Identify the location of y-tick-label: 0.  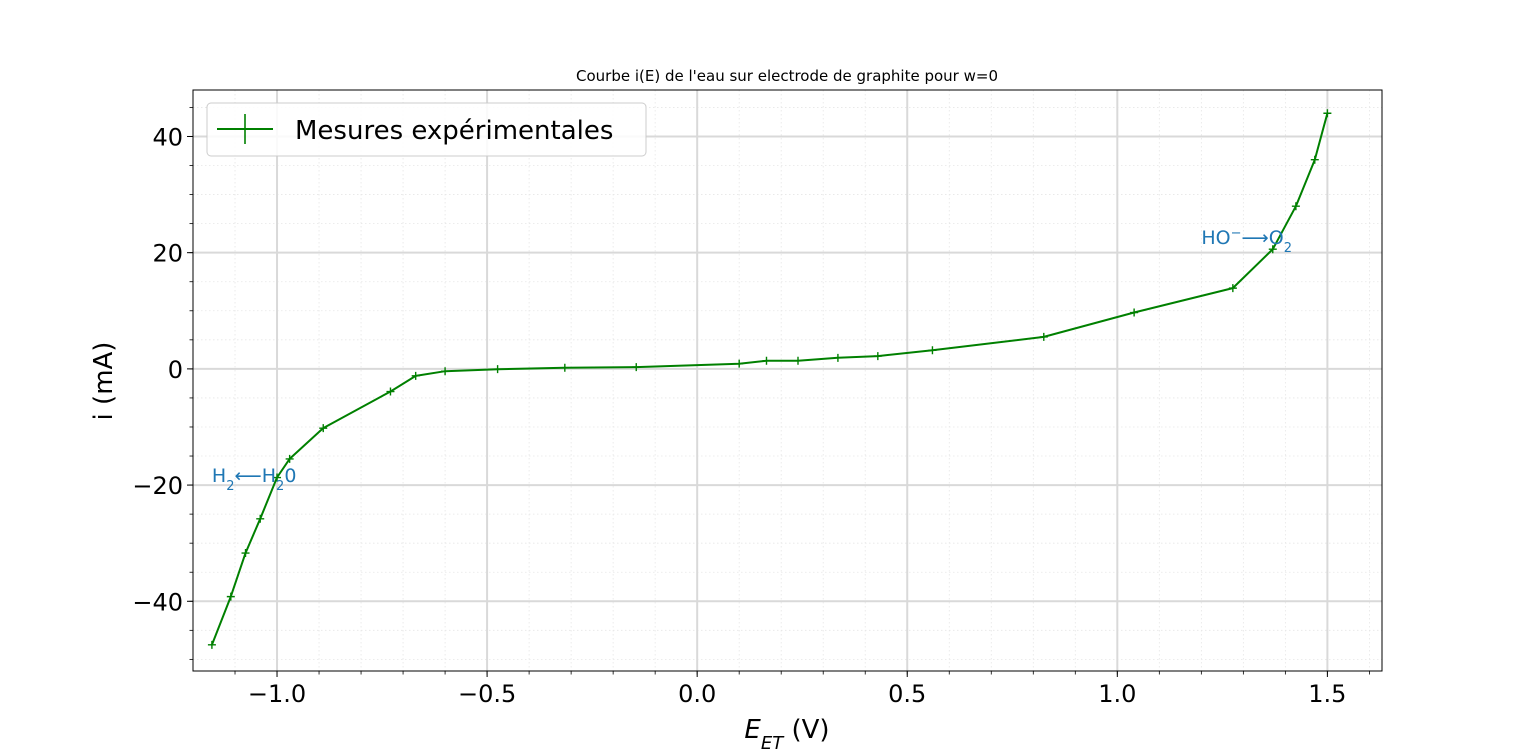
(175, 370).